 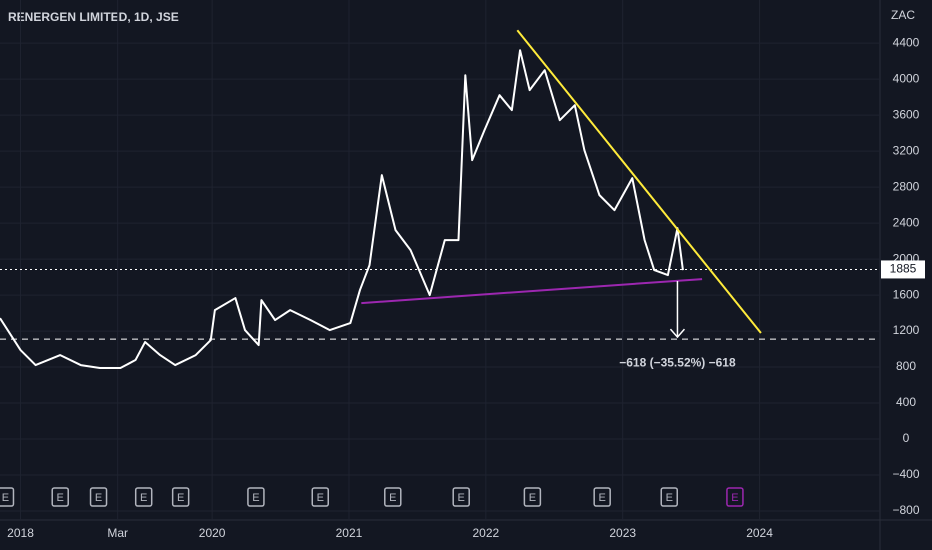 What do you see at coordinates (677, 310) in the screenshot?
I see `arrow` at bounding box center [677, 310].